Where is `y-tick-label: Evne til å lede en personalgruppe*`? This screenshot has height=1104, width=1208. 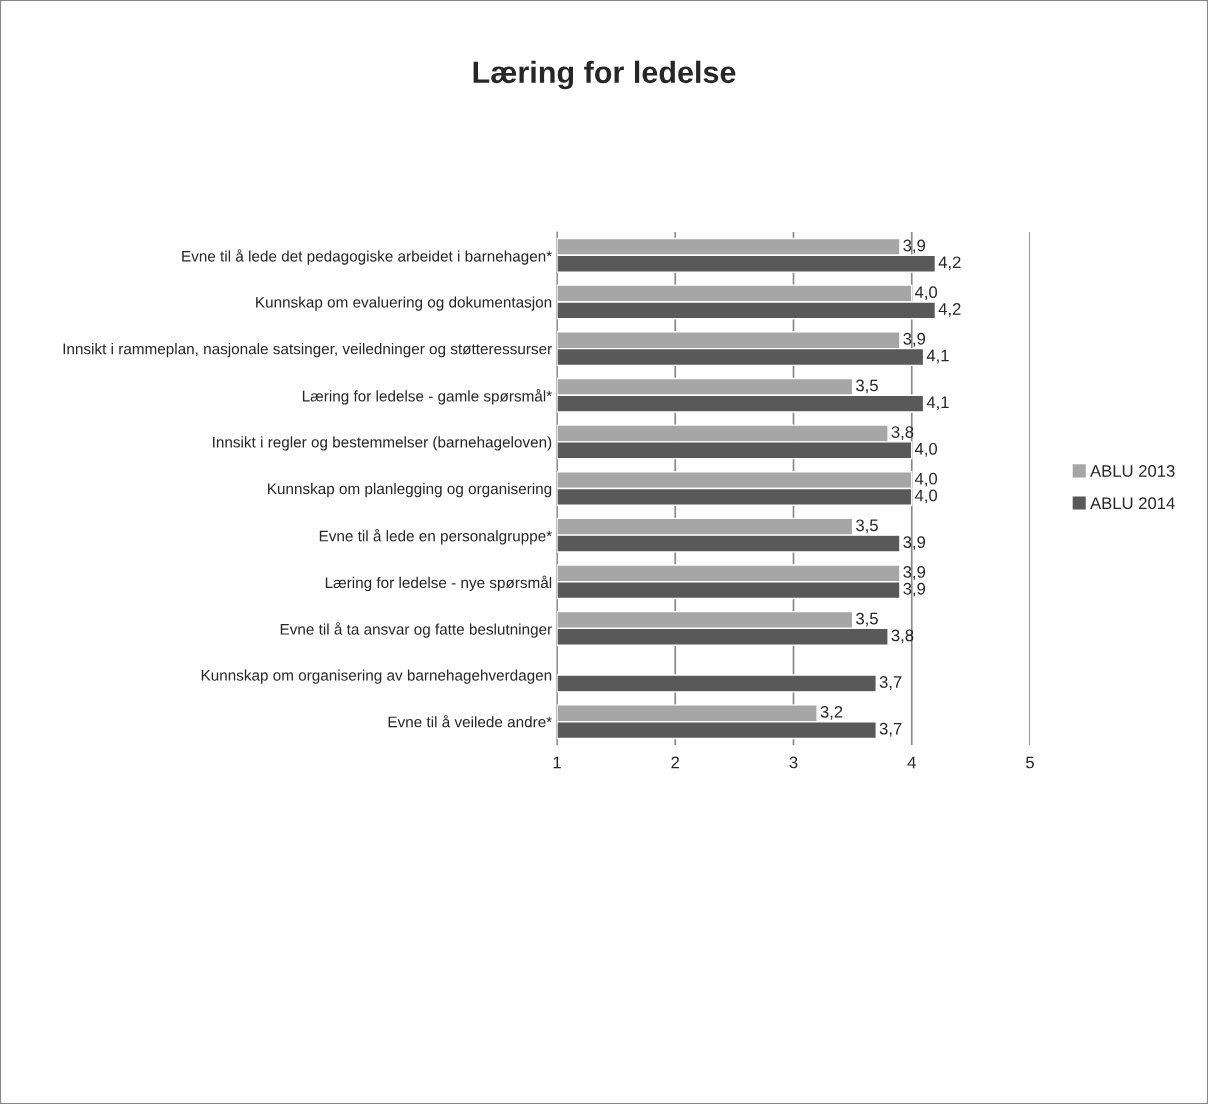 y-tick-label: Evne til å lede en personalgruppe* is located at coordinates (435, 536).